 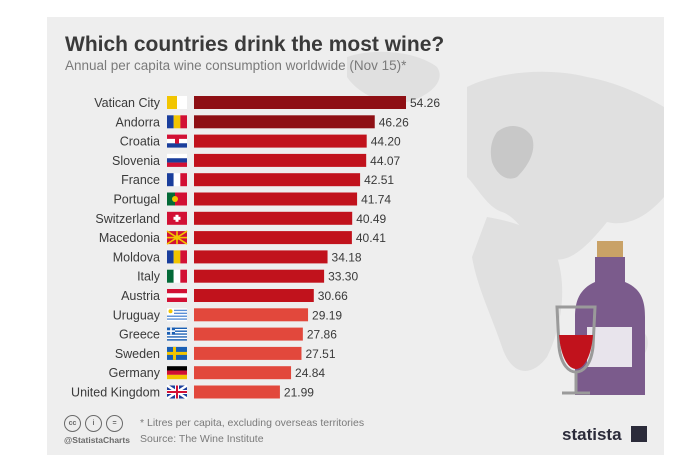 I want to click on category-label: Austria, so click(x=140, y=296).